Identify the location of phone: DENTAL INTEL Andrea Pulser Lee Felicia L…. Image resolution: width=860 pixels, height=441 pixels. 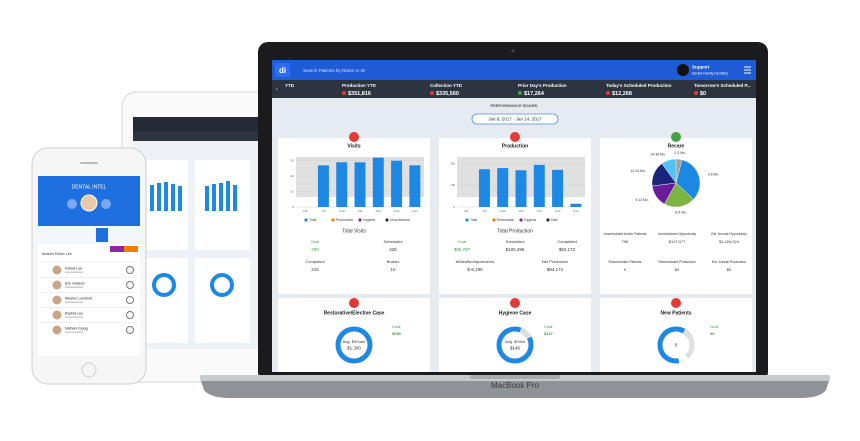
(89, 266).